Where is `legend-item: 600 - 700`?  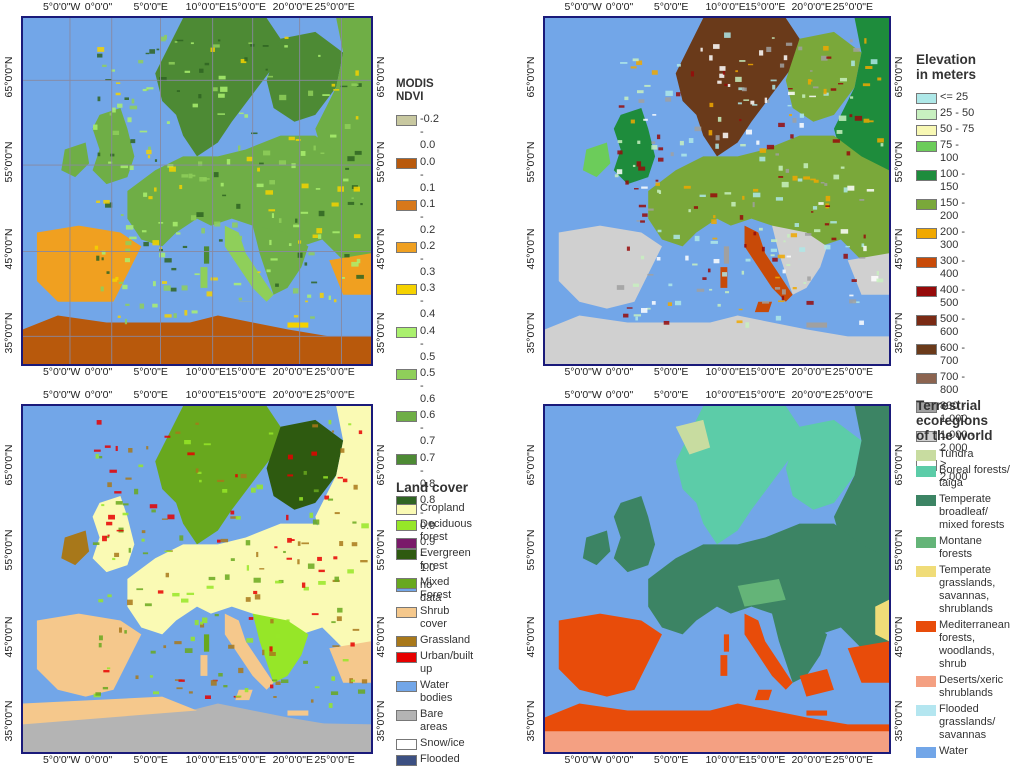 legend-item: 600 - 700 is located at coordinates (946, 355).